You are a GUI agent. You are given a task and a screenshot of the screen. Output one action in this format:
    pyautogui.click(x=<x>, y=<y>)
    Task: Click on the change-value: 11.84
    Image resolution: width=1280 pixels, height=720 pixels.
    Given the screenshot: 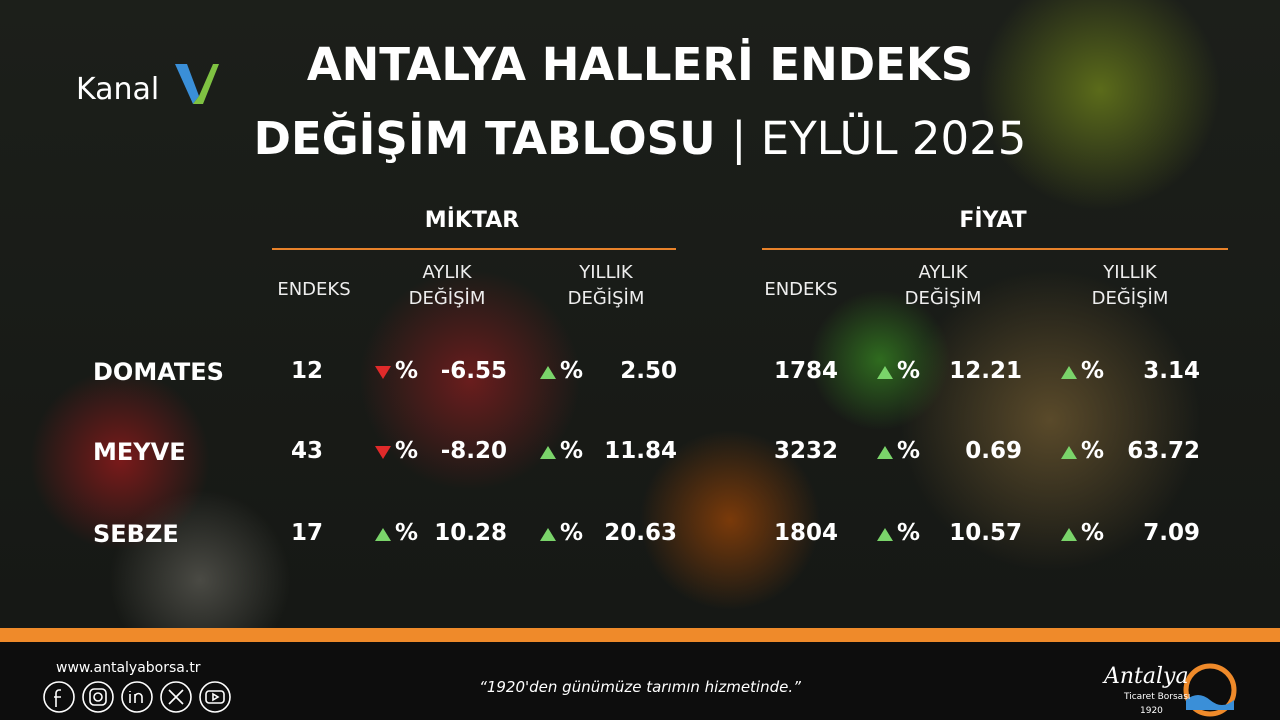 What is the action you would take?
    pyautogui.click(x=640, y=451)
    